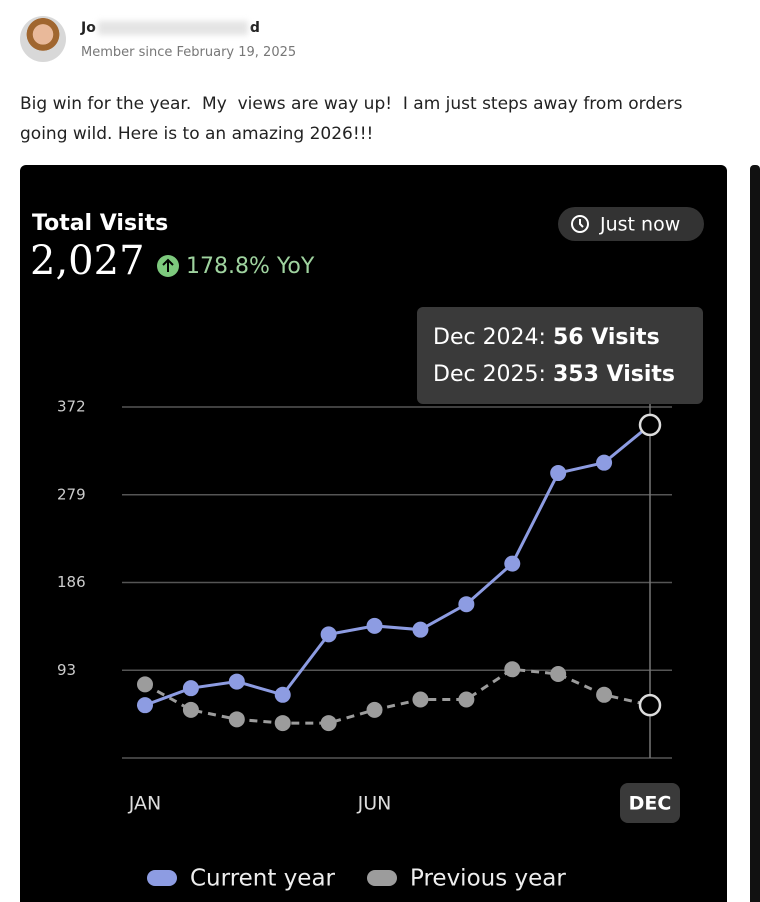  I want to click on tooltip-line: Dec 2025: 353 Visits, so click(554, 374).